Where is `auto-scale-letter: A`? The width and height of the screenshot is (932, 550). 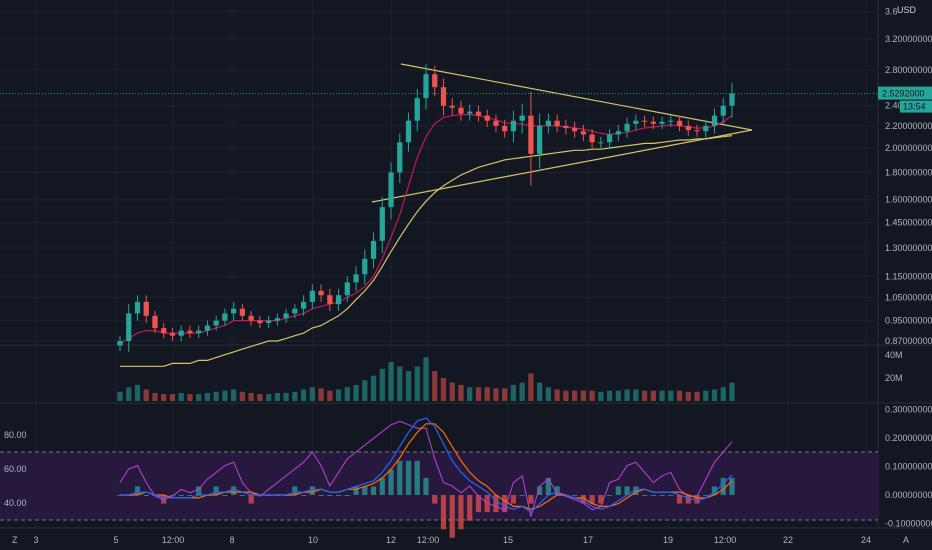 auto-scale-letter: A is located at coordinates (906, 540).